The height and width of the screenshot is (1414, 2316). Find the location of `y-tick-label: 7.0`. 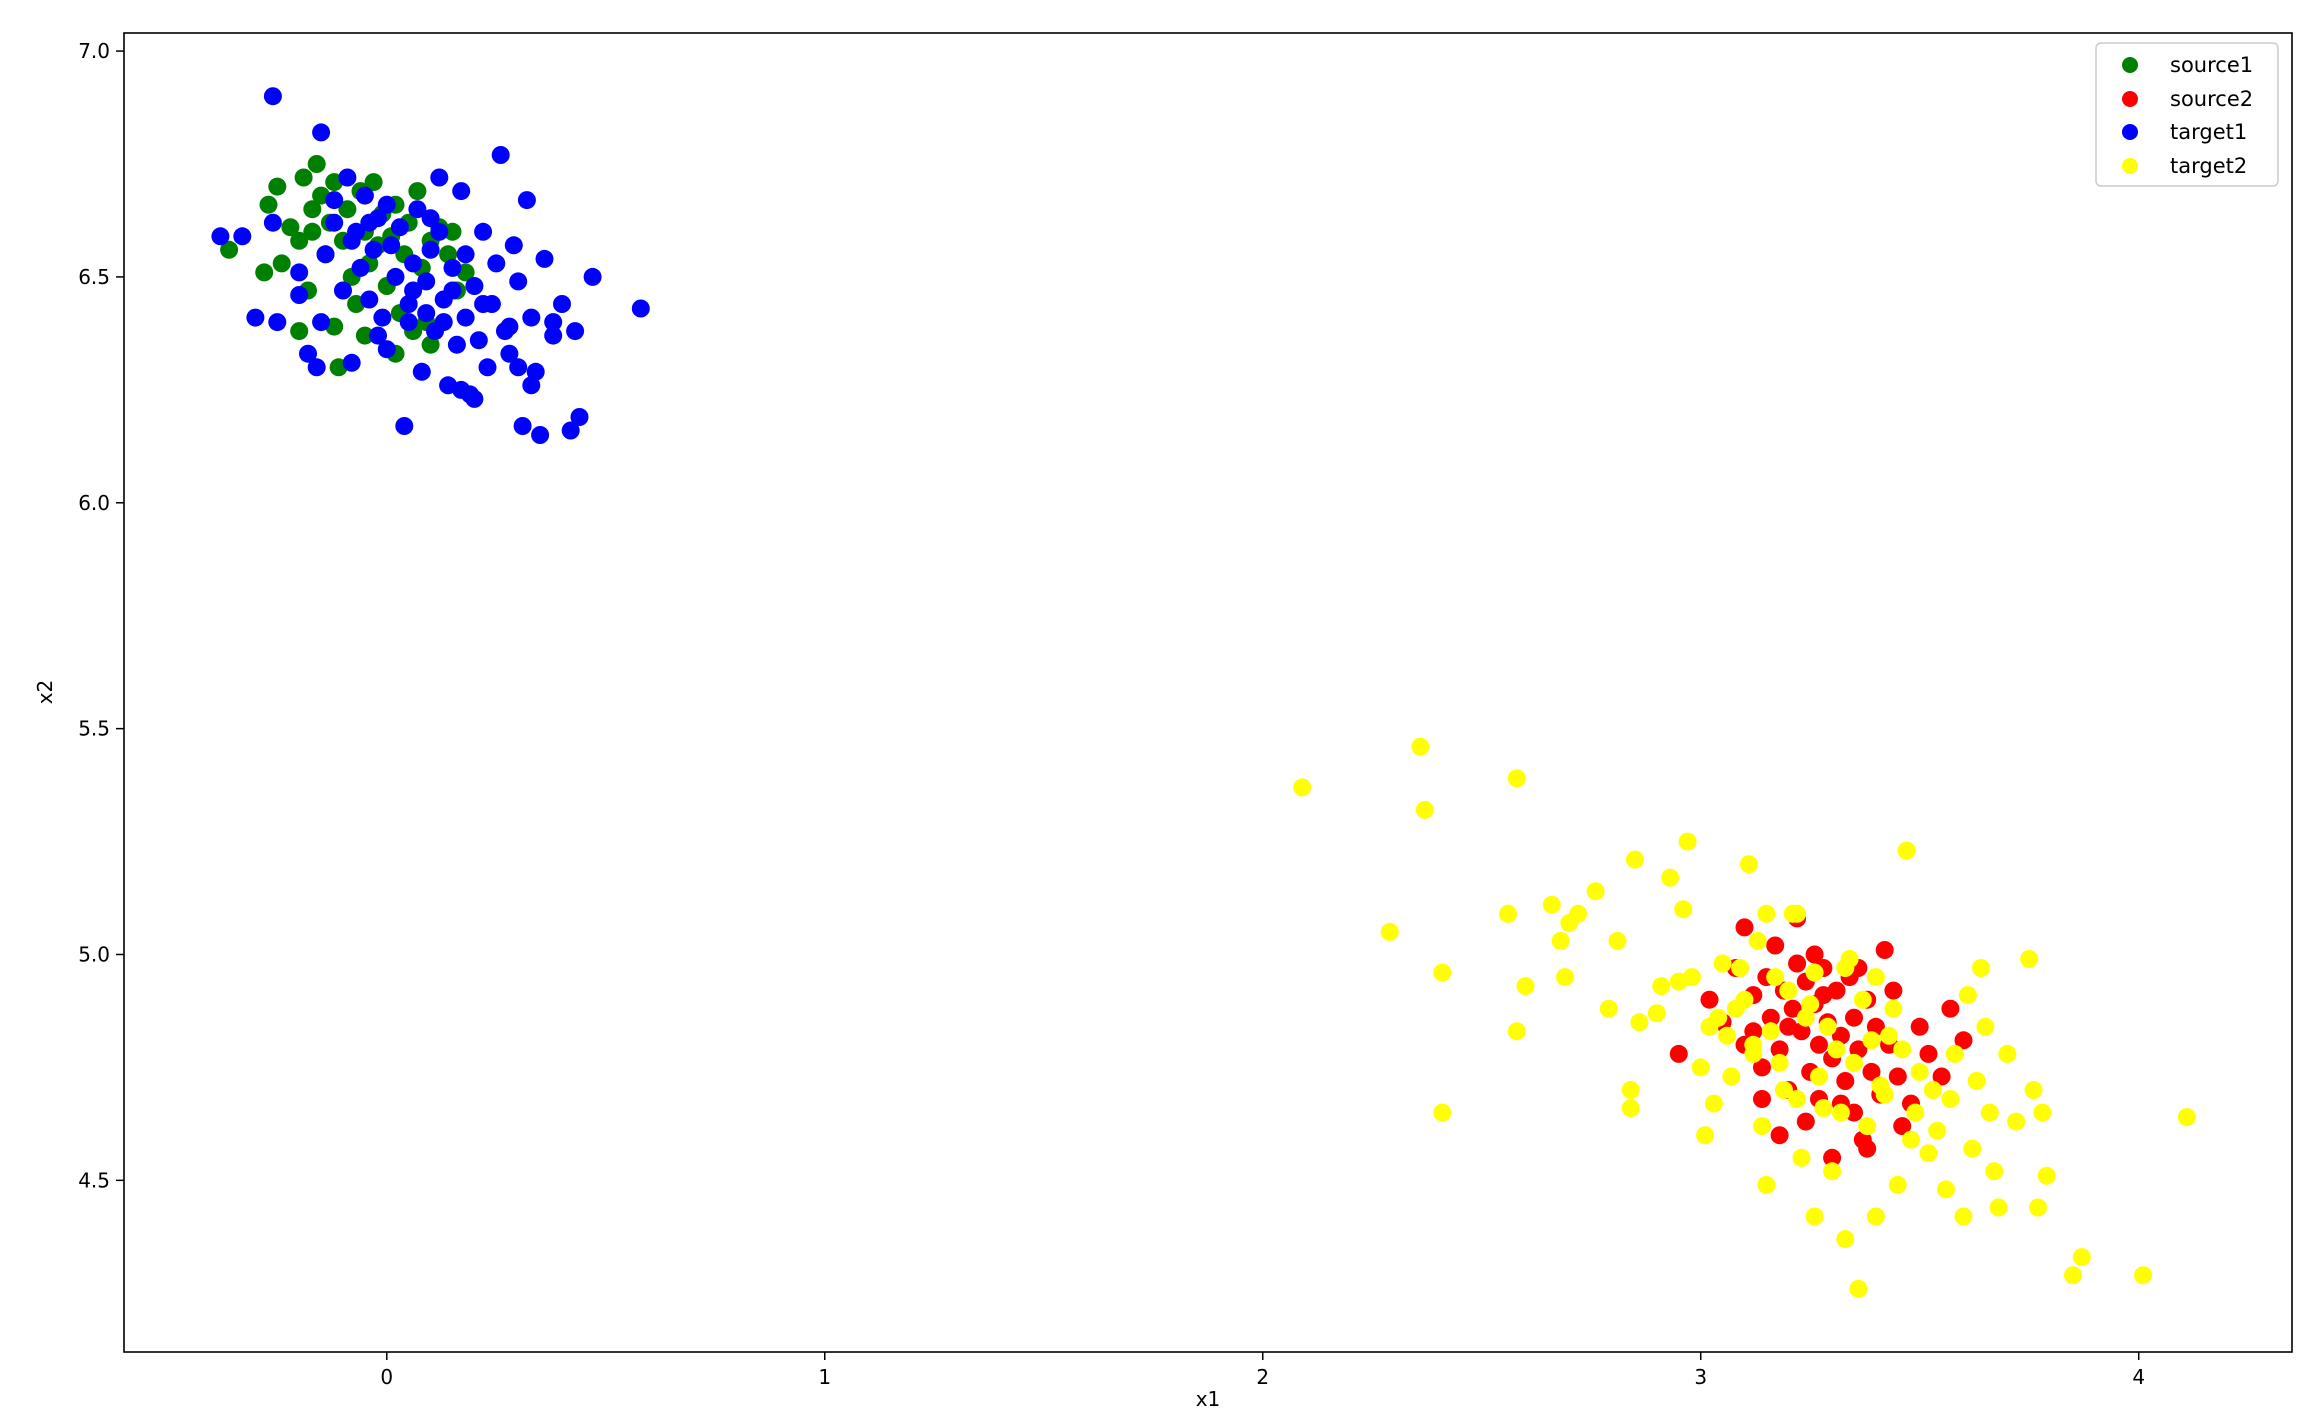

y-tick-label: 7.0 is located at coordinates (94, 51).